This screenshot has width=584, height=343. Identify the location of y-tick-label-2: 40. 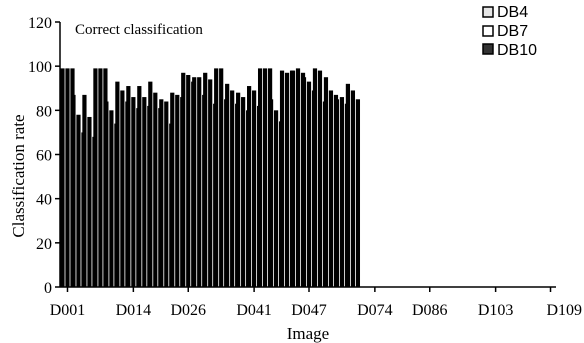
(44, 200).